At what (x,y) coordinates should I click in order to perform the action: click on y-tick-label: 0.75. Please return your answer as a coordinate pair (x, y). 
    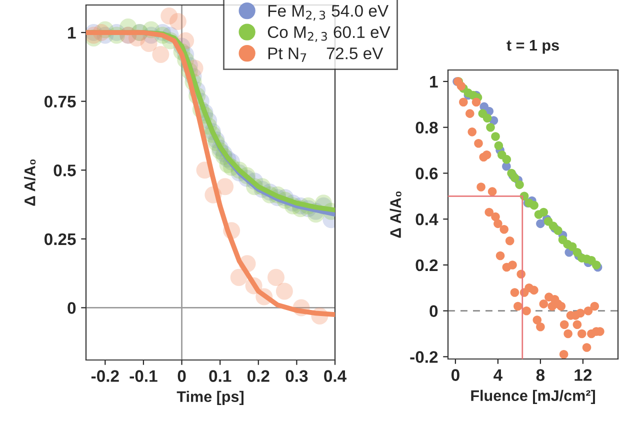
    Looking at the image, I should click on (60, 102).